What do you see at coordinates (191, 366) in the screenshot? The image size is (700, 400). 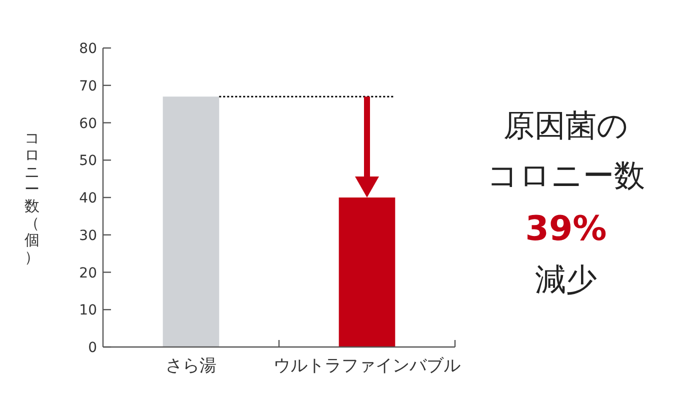 I see `x-tick-label: さら湯` at bounding box center [191, 366].